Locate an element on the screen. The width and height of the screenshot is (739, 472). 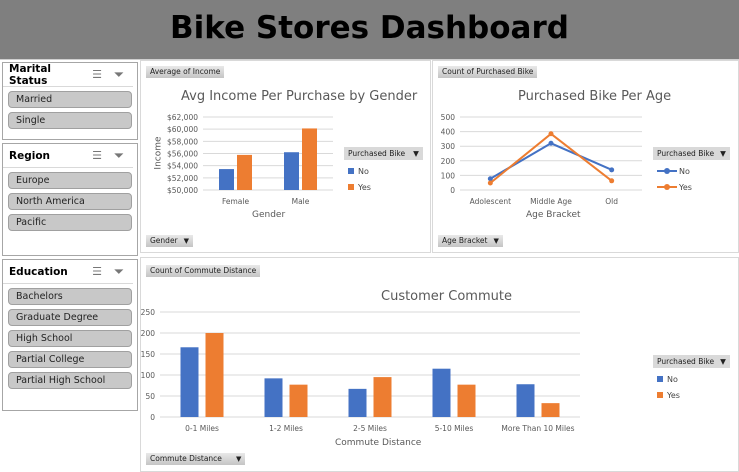
x-tick-label: Middle Age is located at coordinates (551, 201).